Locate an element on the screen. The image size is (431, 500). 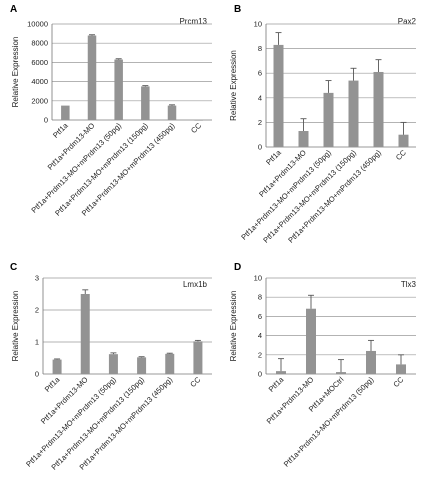
chart-title: Pax2 is located at coordinates (407, 21).